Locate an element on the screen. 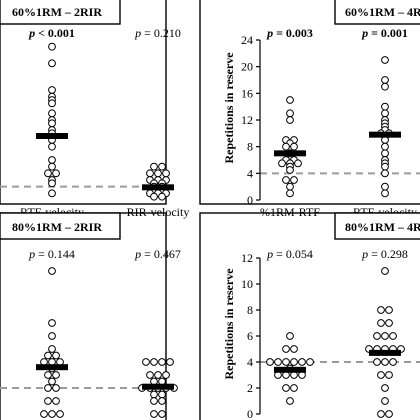  panel-60-4rir-group-1-mean-bar is located at coordinates (290, 153).